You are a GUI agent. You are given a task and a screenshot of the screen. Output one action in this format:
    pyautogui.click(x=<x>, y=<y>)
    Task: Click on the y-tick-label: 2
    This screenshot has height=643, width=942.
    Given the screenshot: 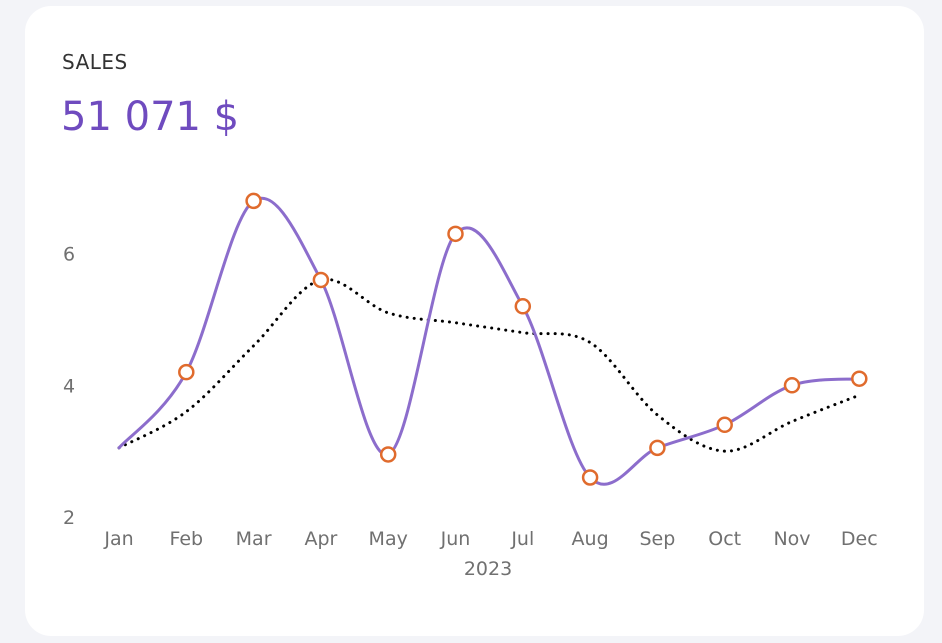 What is the action you would take?
    pyautogui.click(x=69, y=518)
    